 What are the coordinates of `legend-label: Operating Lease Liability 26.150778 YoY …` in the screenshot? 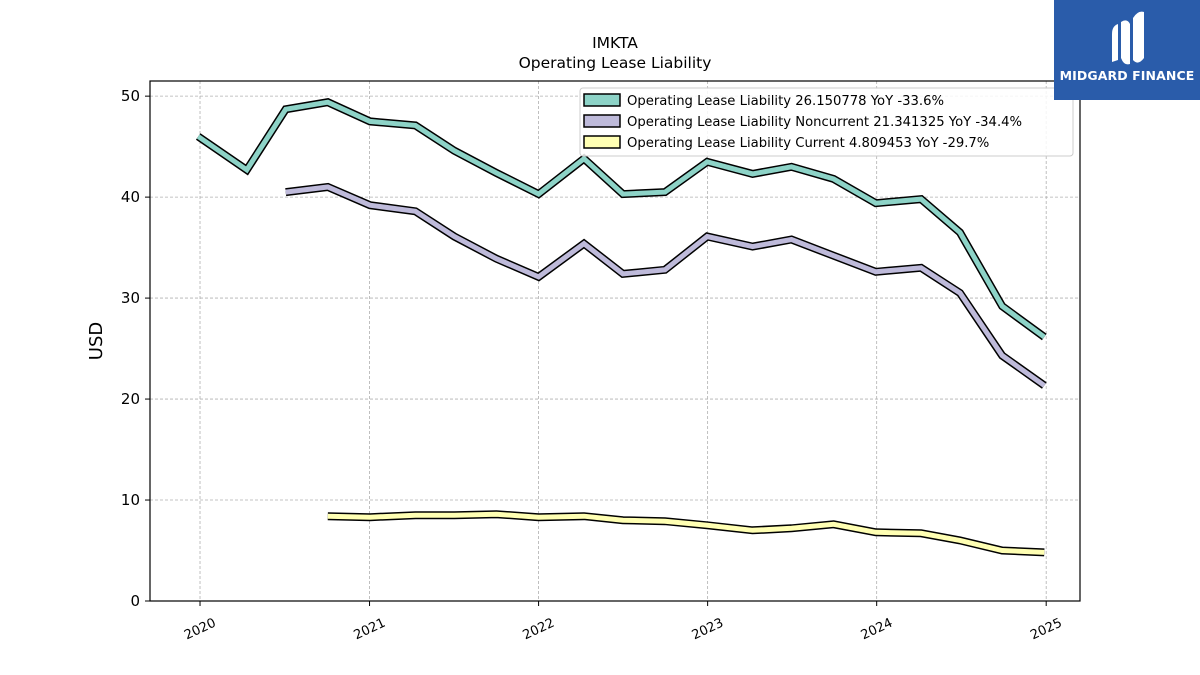 It's located at (785, 101).